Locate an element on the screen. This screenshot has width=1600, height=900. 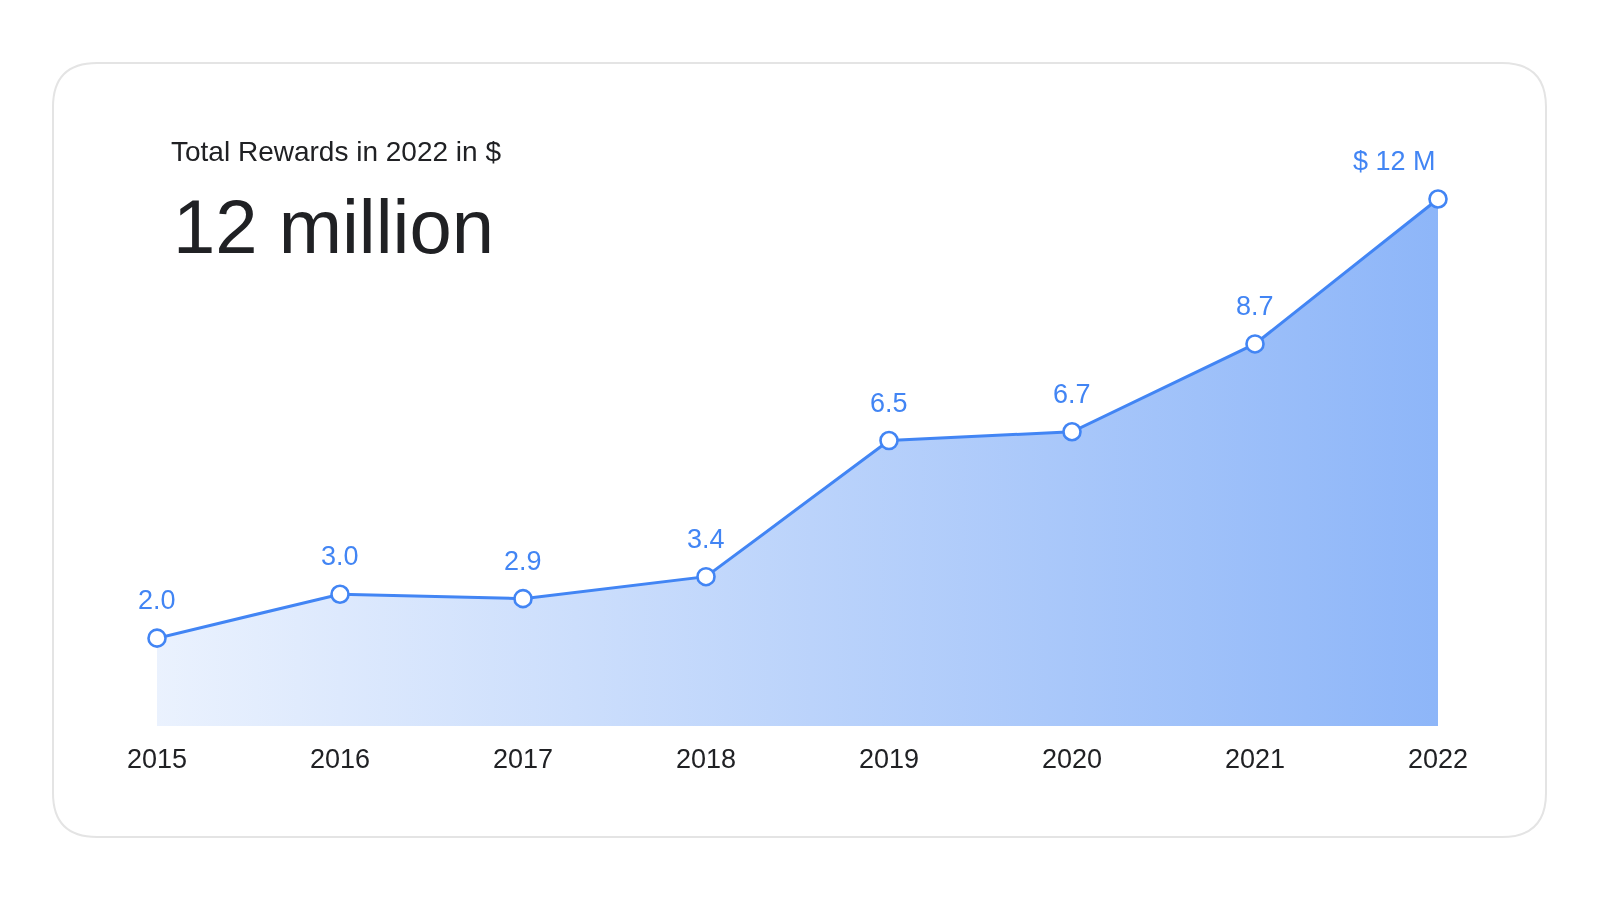
x-tick-label: 2021 is located at coordinates (1255, 759).